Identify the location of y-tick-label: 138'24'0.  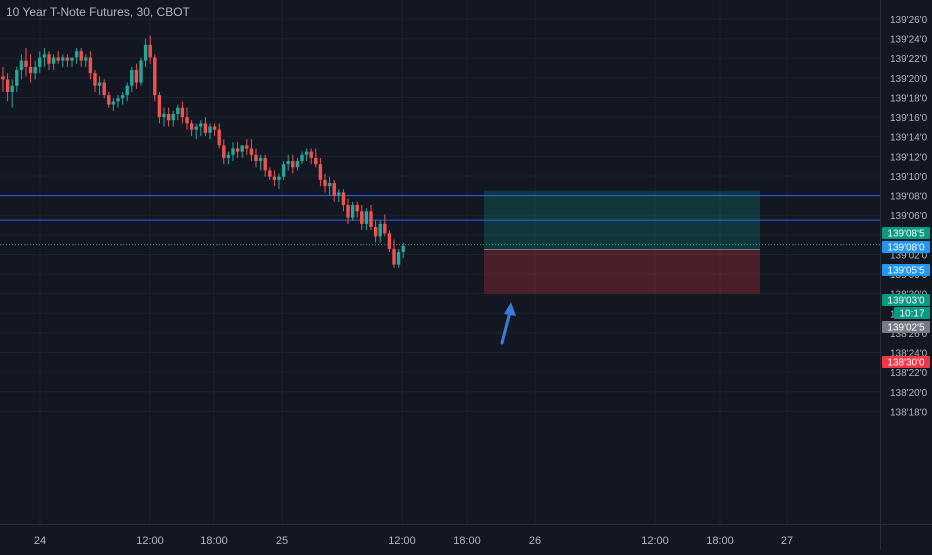
(909, 354).